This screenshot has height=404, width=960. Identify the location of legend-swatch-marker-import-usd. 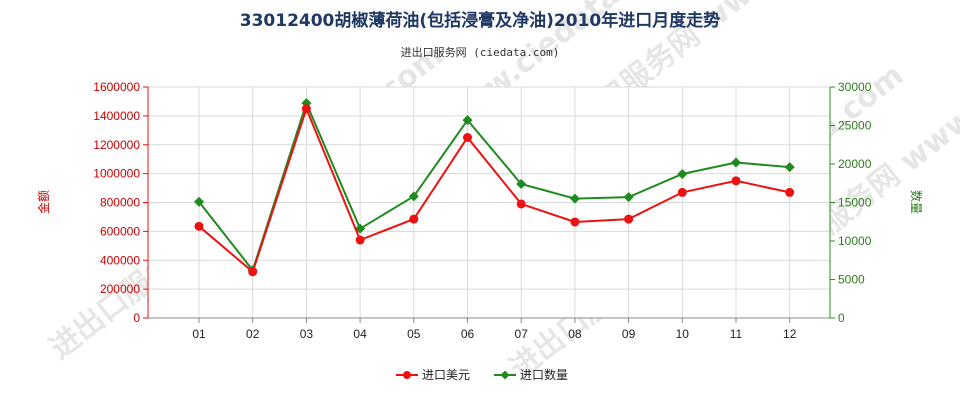
(407, 375).